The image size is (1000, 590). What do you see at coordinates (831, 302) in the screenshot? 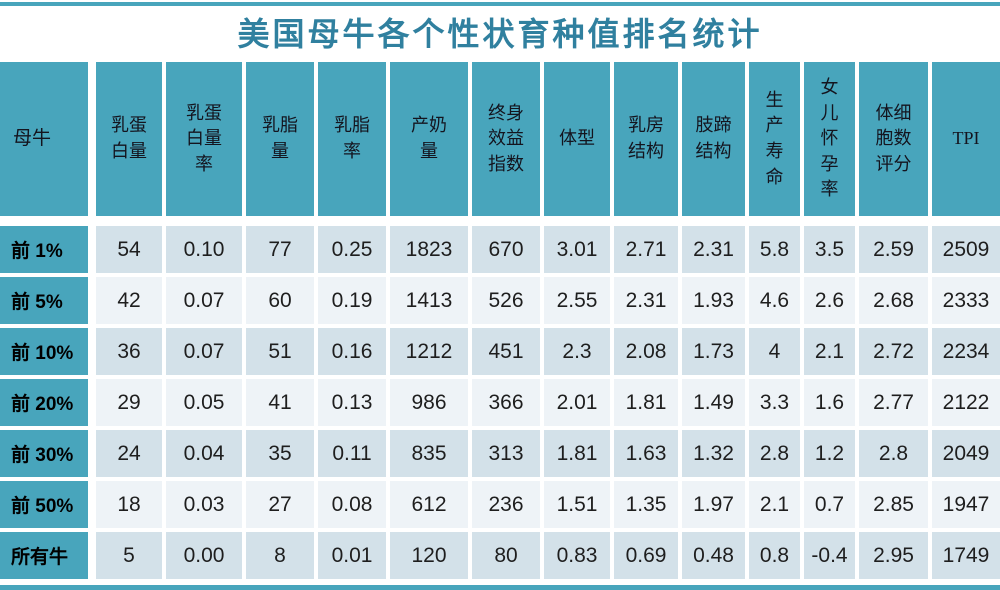
I see `data-cell: 2.6` at bounding box center [831, 302].